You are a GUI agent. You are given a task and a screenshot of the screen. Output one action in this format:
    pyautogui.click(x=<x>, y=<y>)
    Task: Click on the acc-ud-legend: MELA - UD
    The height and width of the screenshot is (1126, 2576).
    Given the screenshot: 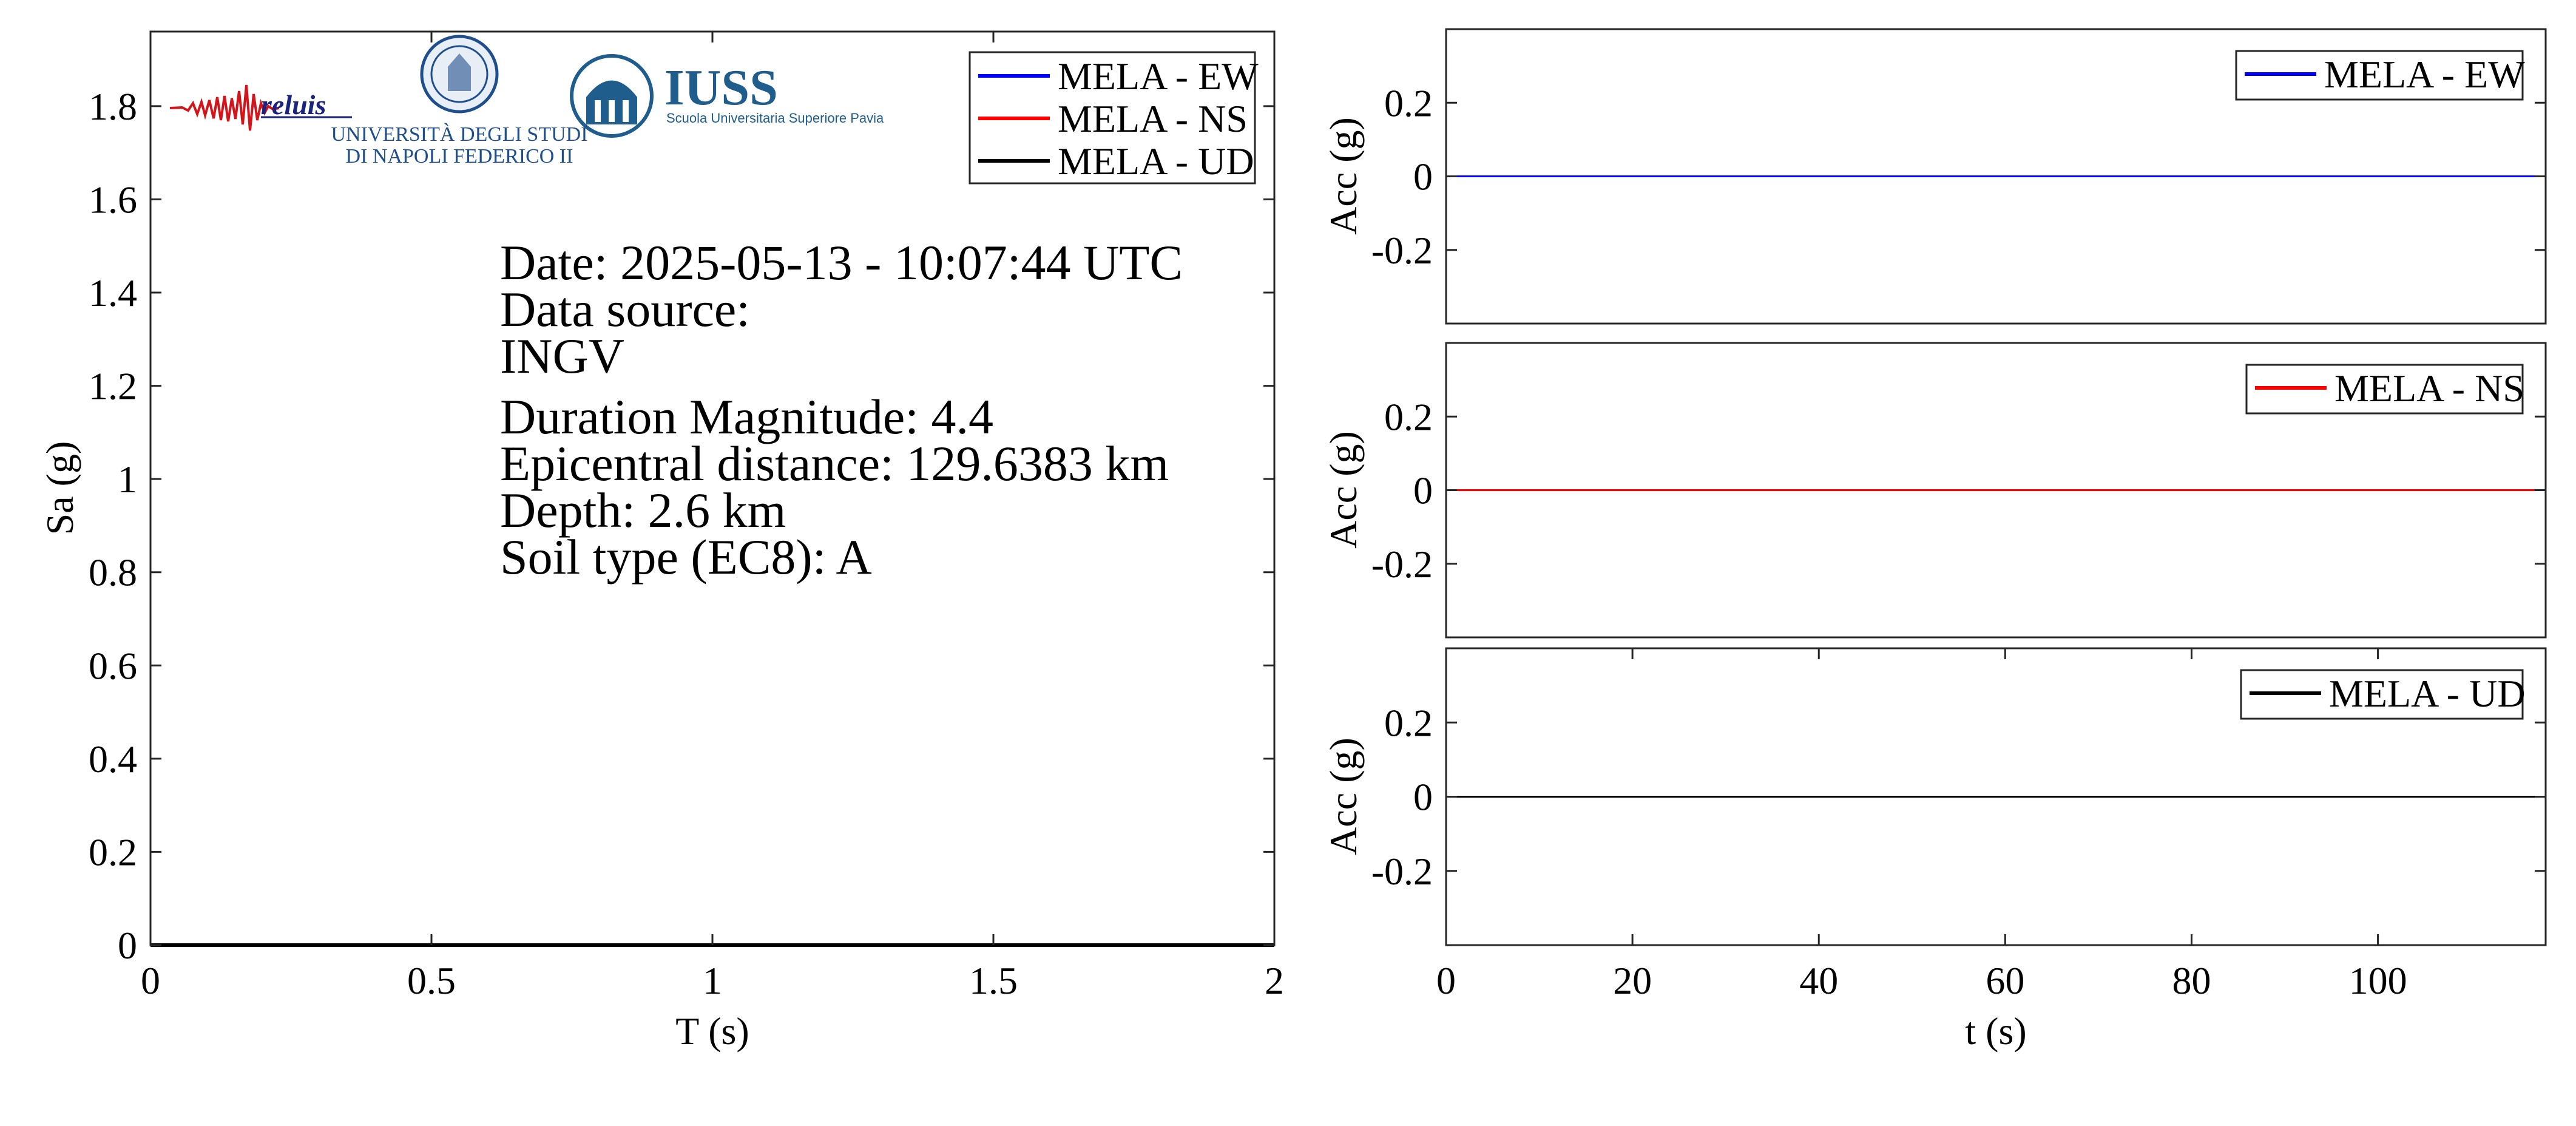 What is the action you would take?
    pyautogui.click(x=2383, y=694)
    